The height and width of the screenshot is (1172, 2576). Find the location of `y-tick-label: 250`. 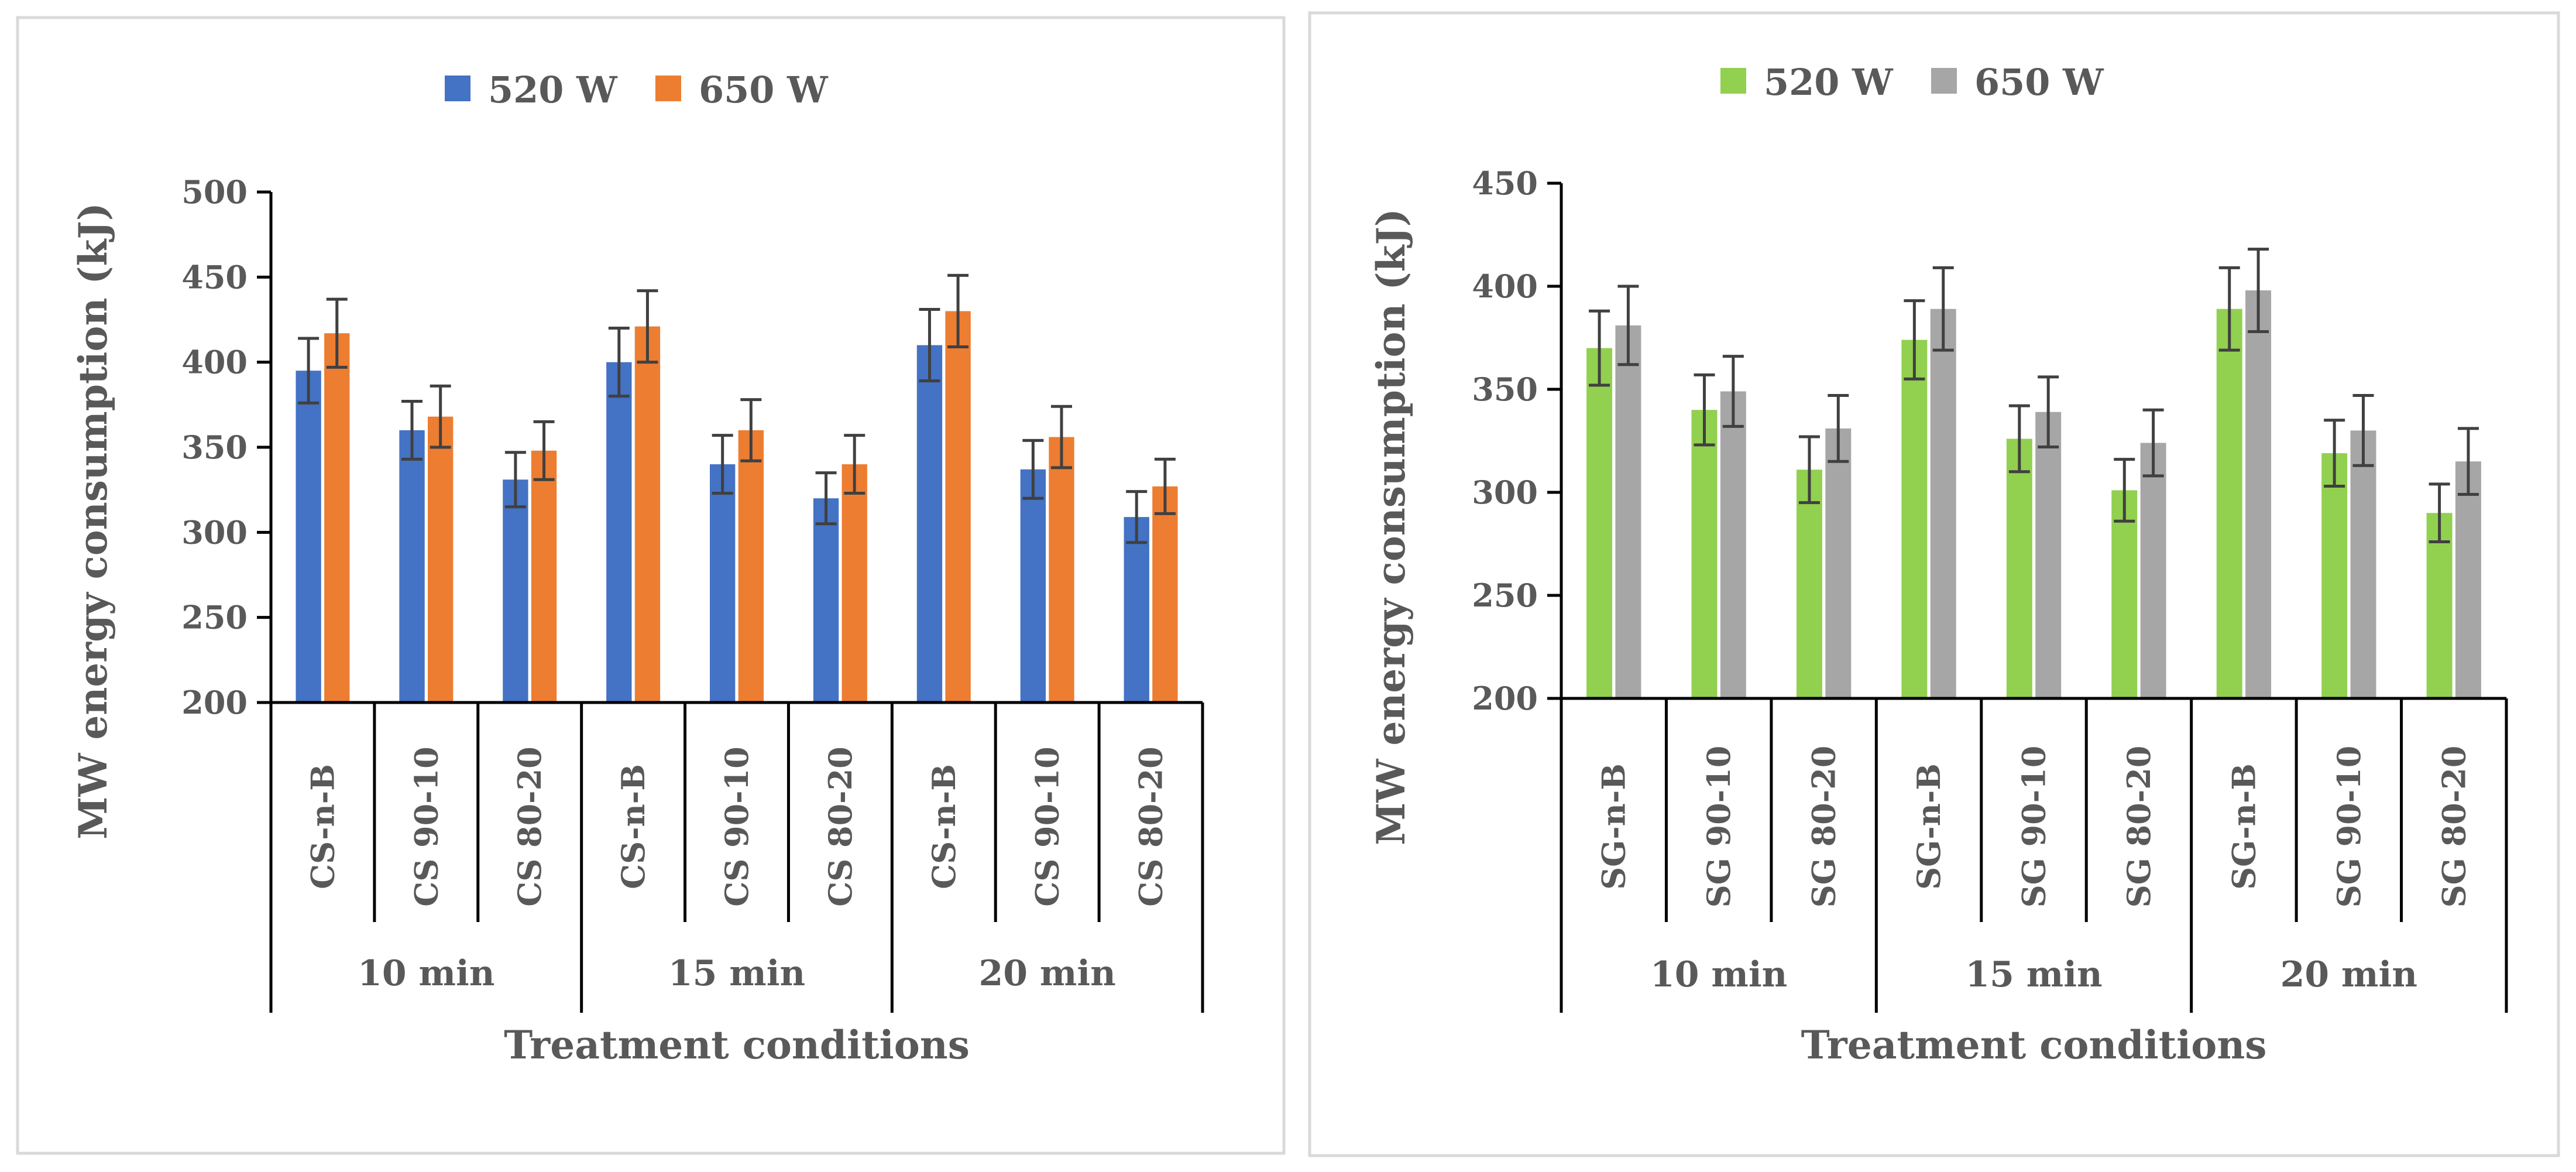

y-tick-label: 250 is located at coordinates (214, 618).